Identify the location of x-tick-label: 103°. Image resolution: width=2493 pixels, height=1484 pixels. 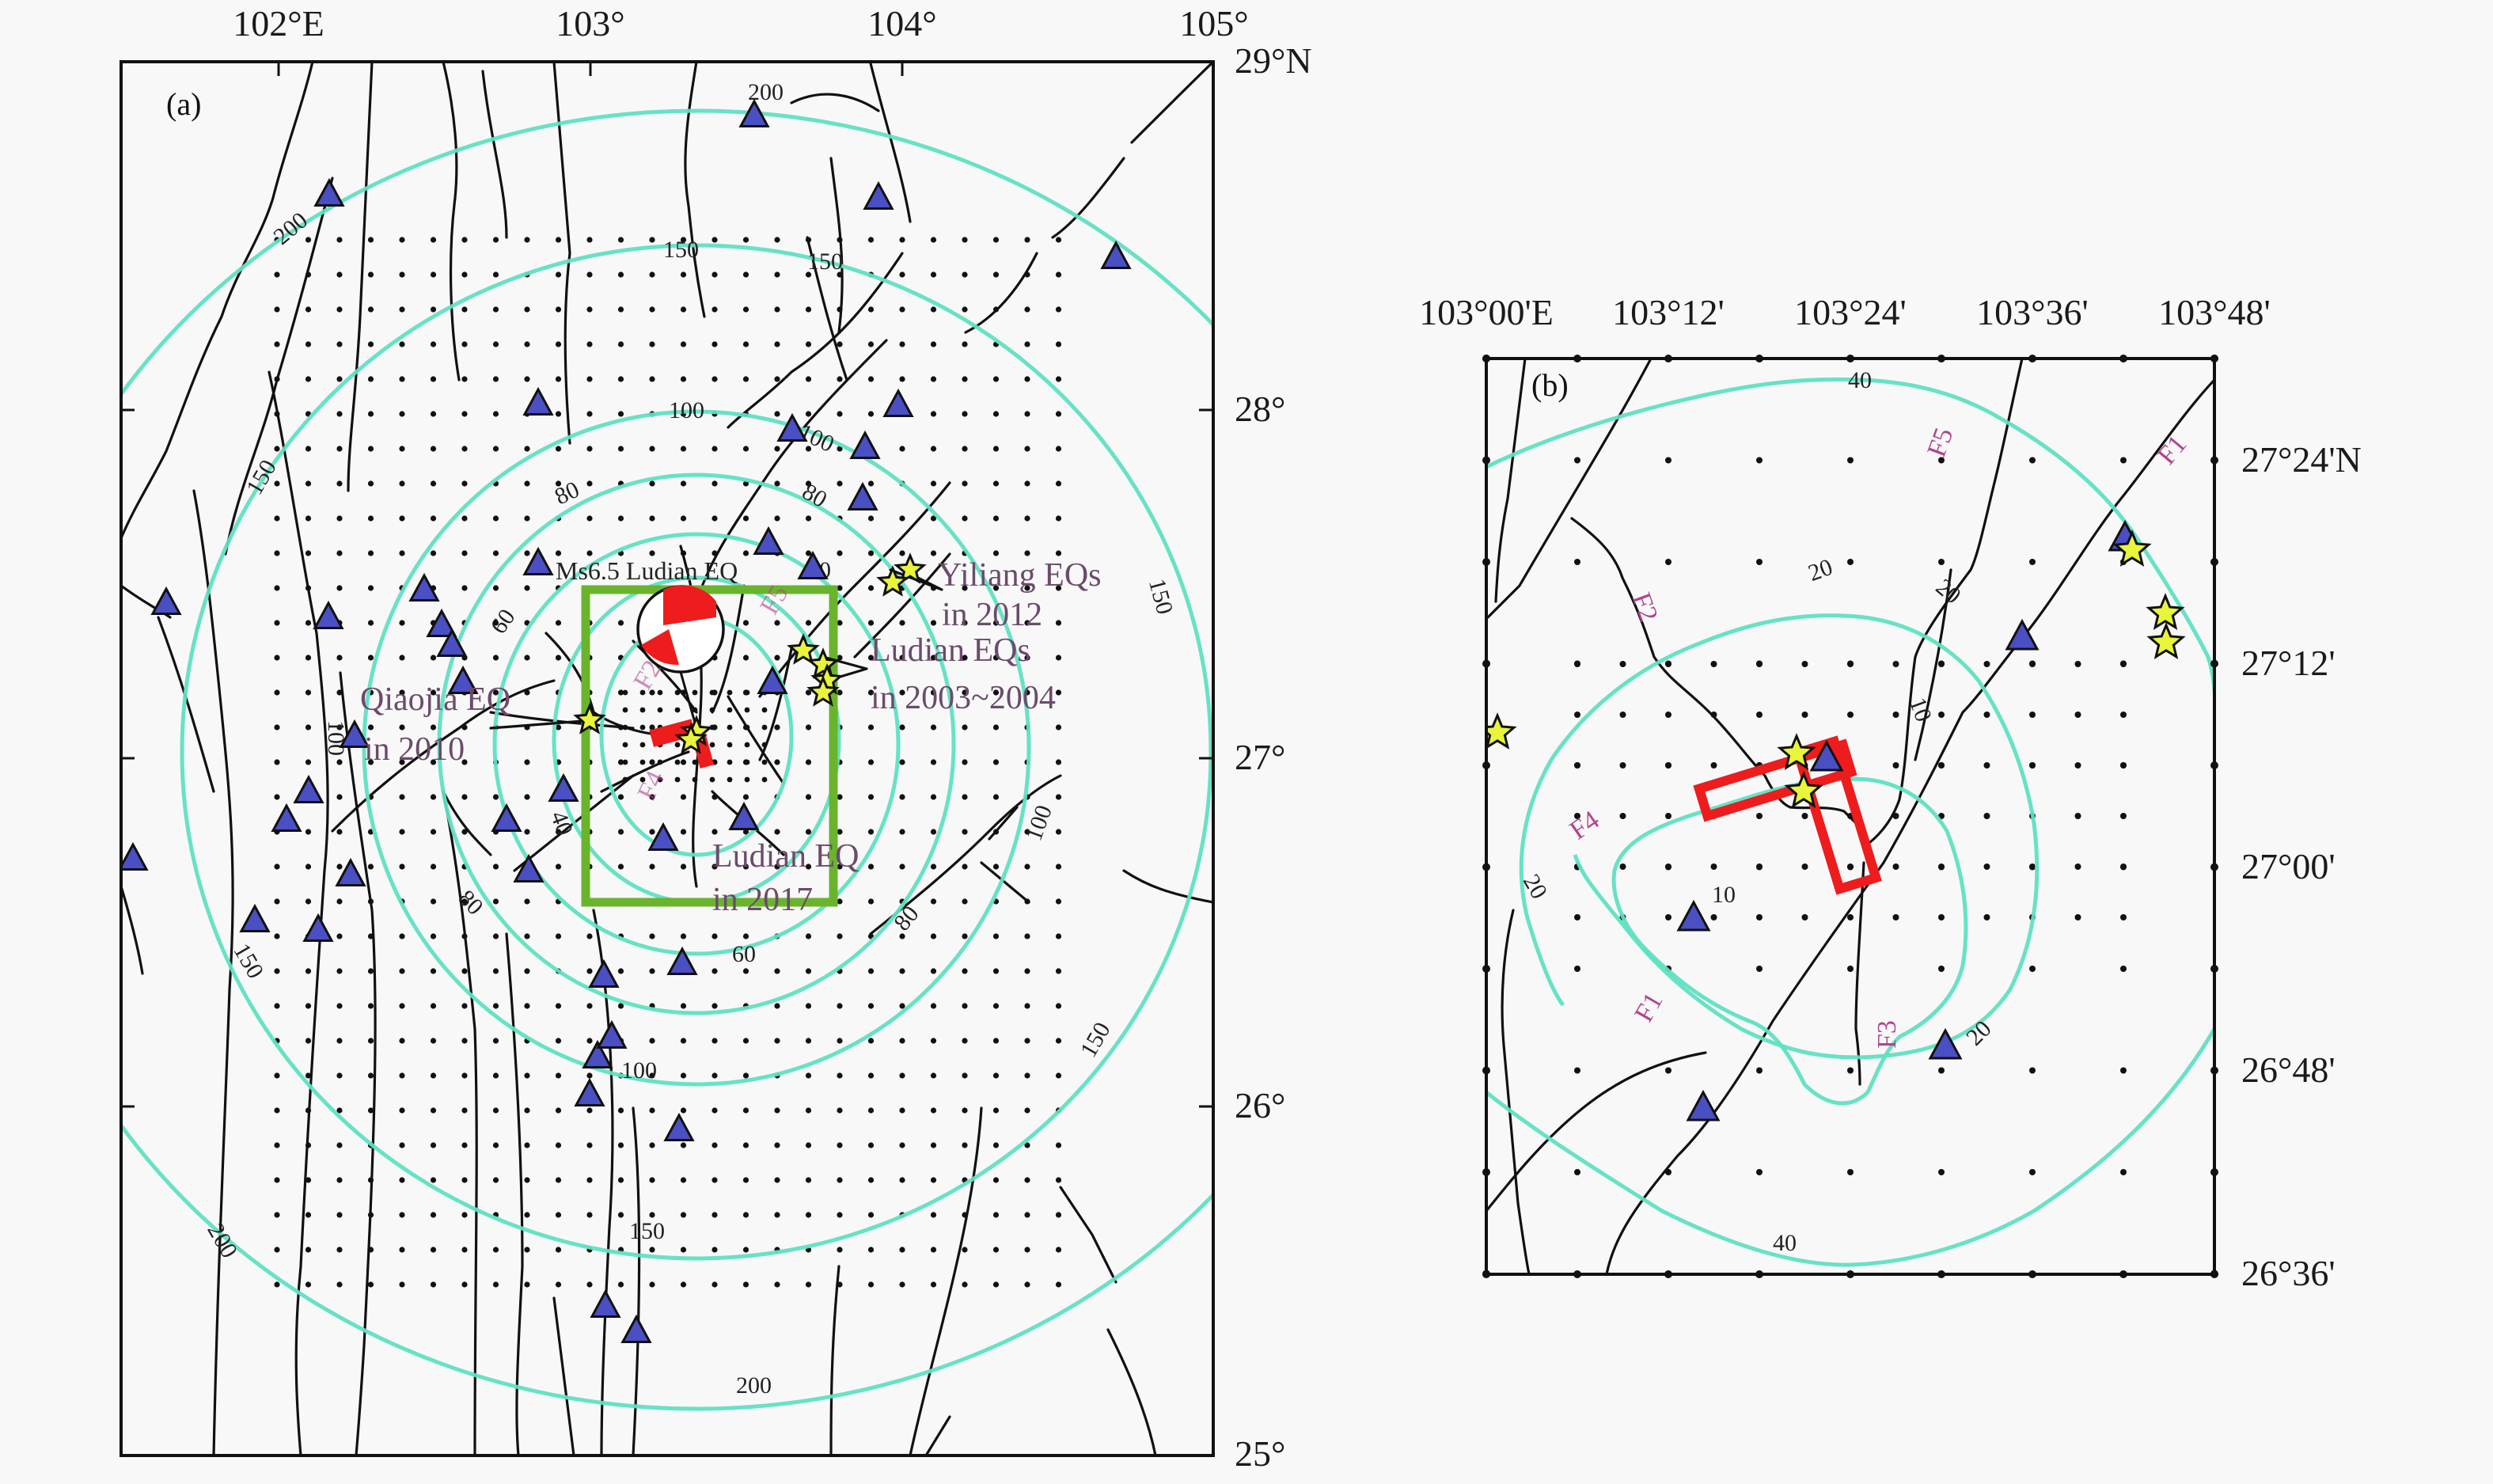
(590, 23).